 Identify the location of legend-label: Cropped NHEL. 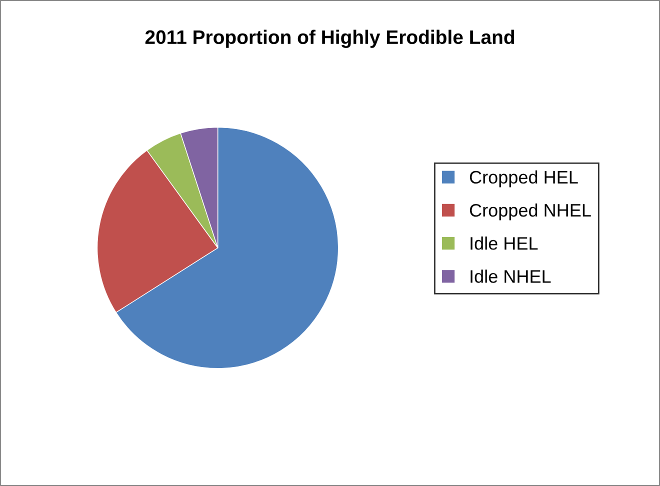
(530, 211).